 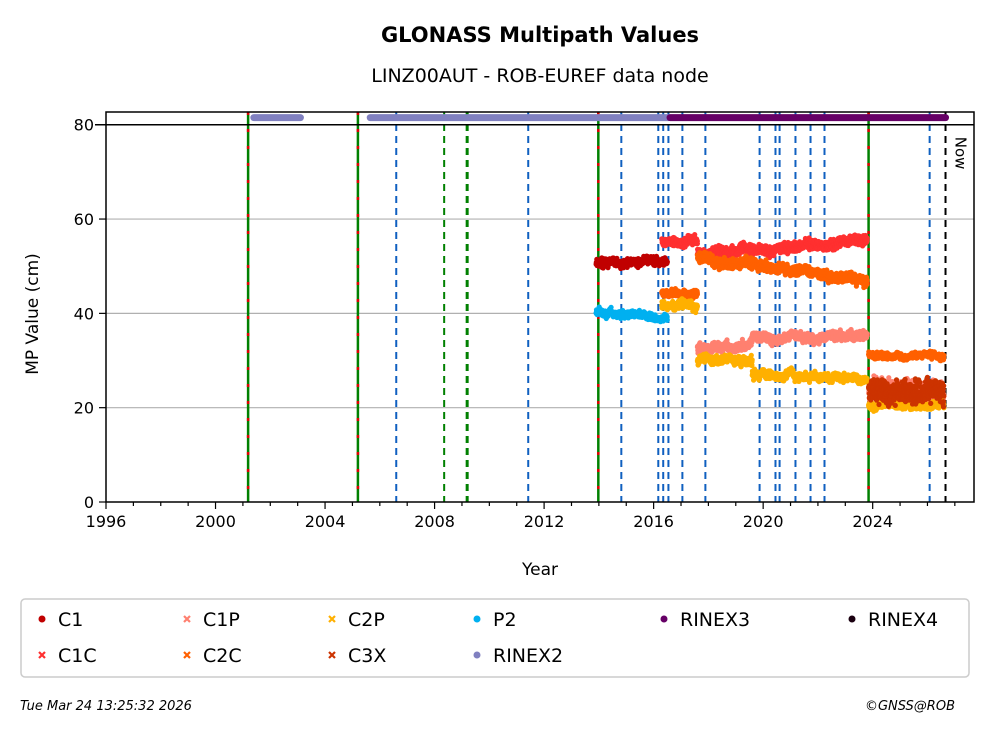 I want to click on now-label: Now, so click(x=961, y=153).